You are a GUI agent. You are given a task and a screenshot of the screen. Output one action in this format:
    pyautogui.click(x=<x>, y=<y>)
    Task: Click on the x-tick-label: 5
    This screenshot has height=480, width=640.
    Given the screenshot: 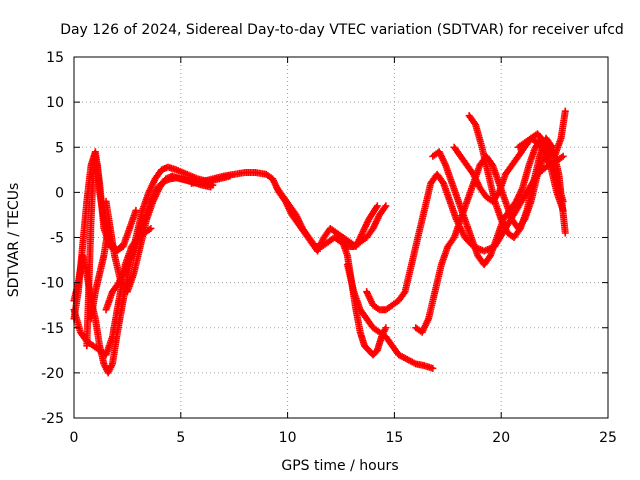 What is the action you would take?
    pyautogui.click(x=180, y=438)
    